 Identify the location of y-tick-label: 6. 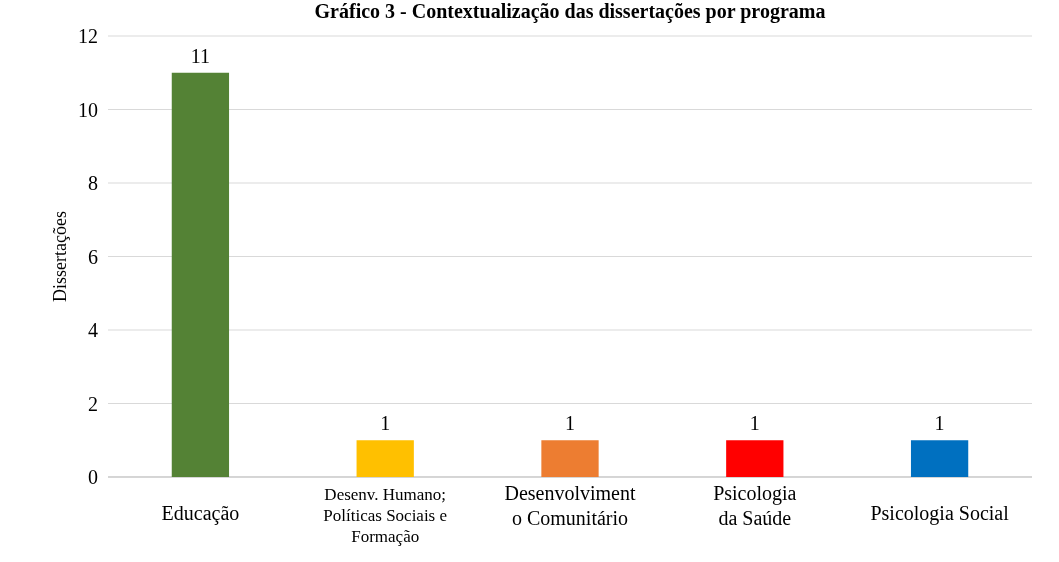
(93, 256).